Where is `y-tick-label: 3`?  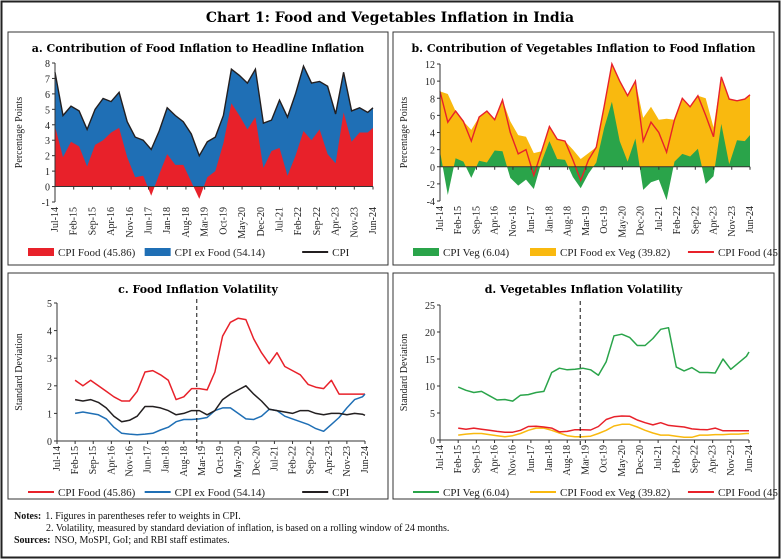 y-tick-label: 3 is located at coordinates (47, 141).